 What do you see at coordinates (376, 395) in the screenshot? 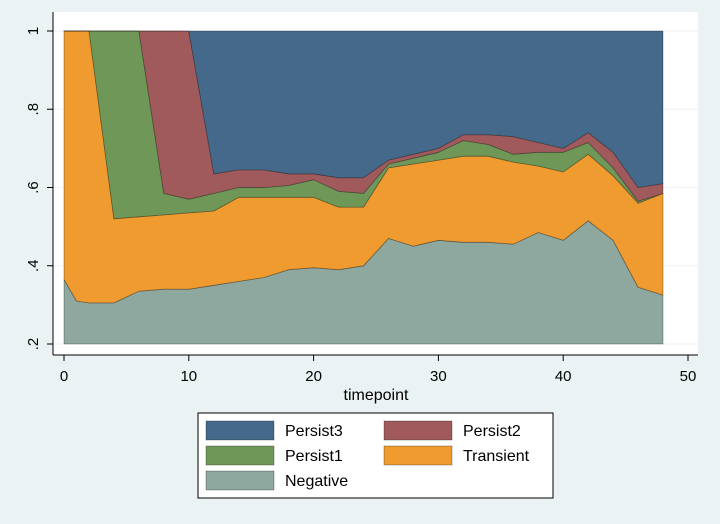
I see `x-axis-title: timepoint` at bounding box center [376, 395].